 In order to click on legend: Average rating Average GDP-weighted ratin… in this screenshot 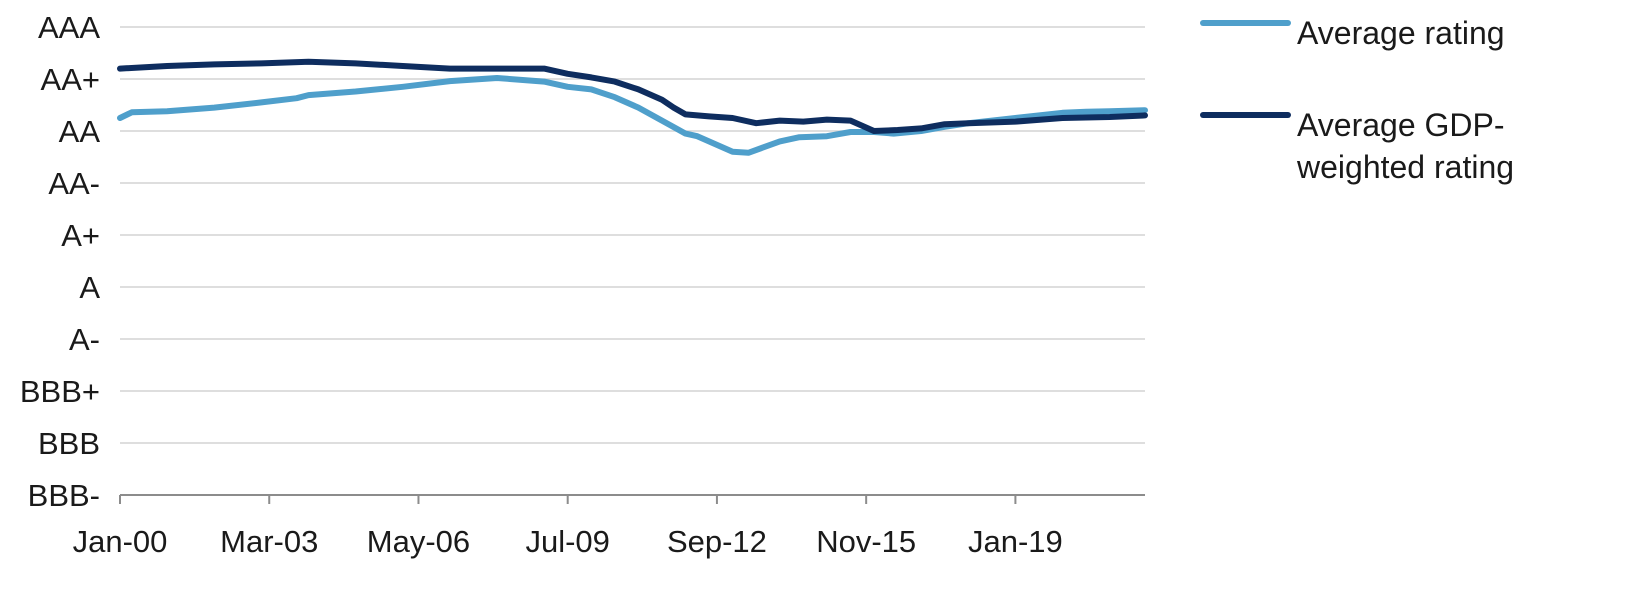, I will do `click(1357, 100)`.